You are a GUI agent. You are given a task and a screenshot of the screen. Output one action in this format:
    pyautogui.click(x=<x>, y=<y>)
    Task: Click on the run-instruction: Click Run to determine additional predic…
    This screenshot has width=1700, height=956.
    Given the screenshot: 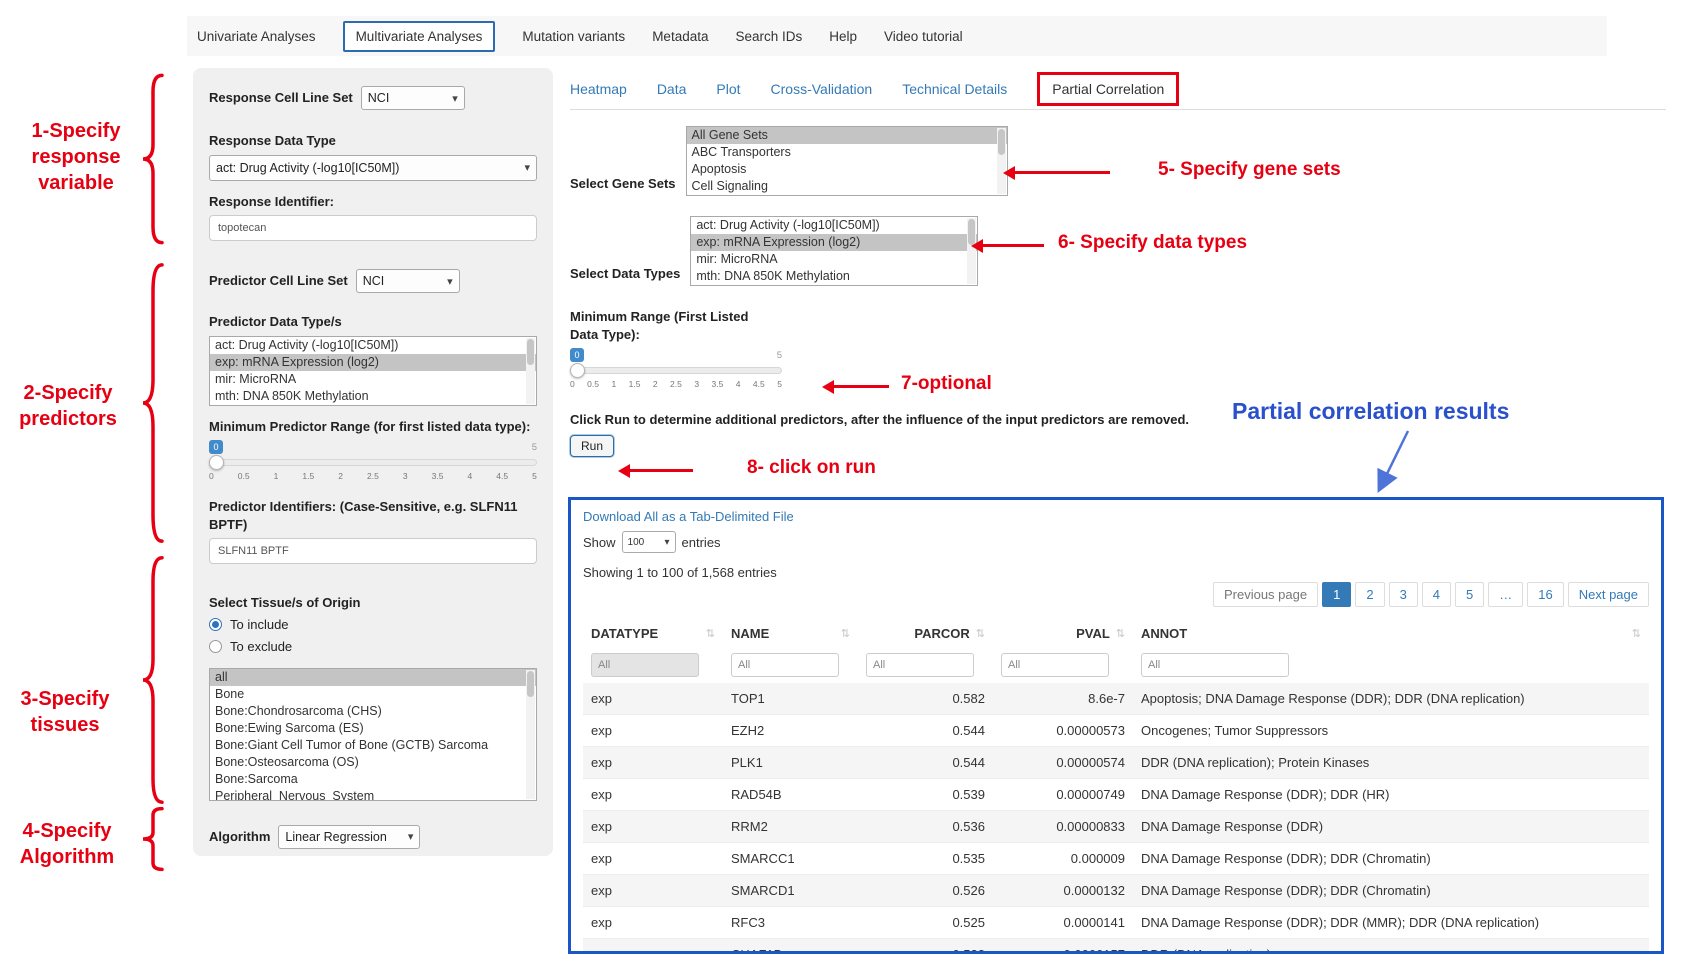 What is the action you would take?
    pyautogui.click(x=880, y=420)
    